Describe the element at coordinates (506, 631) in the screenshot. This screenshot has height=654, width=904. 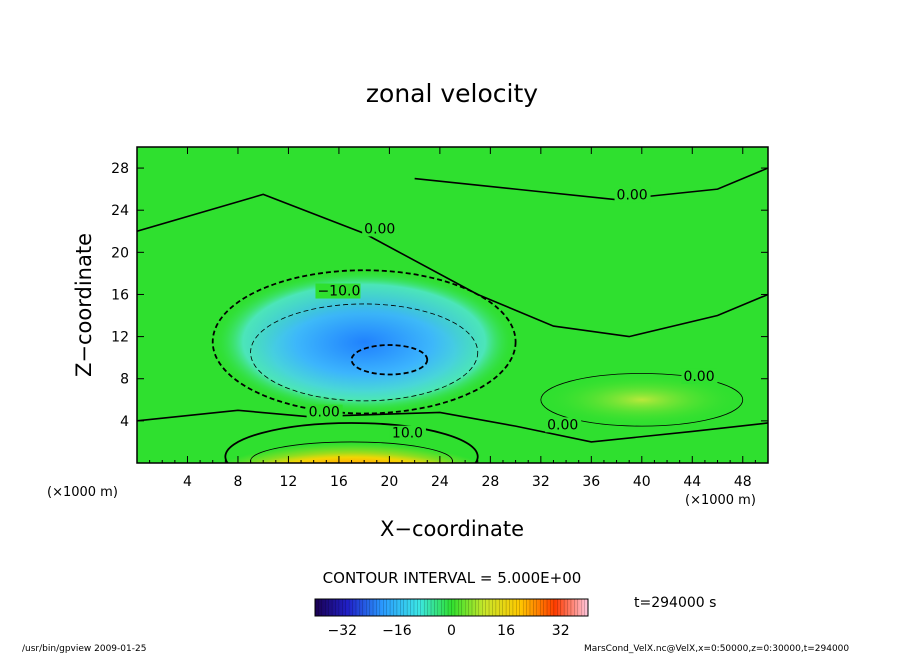
I see `colorbar-tick-label-3: 16` at that location.